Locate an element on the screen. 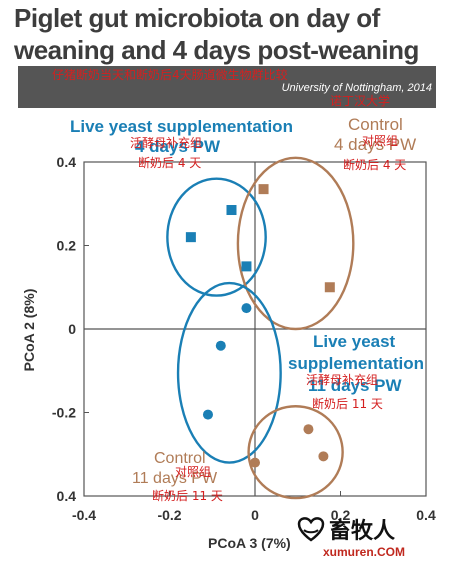  xumuren-watermark: 畜牧人 xumuren.COM is located at coordinates (351, 538).